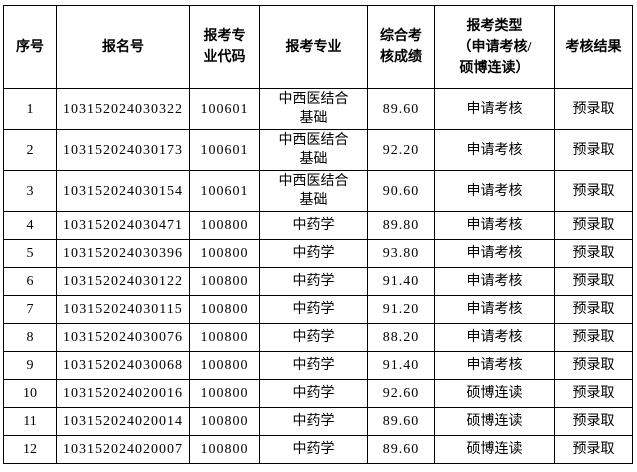 The image size is (637, 472). What do you see at coordinates (30, 150) in the screenshot?
I see `cell-seq: 2` at bounding box center [30, 150].